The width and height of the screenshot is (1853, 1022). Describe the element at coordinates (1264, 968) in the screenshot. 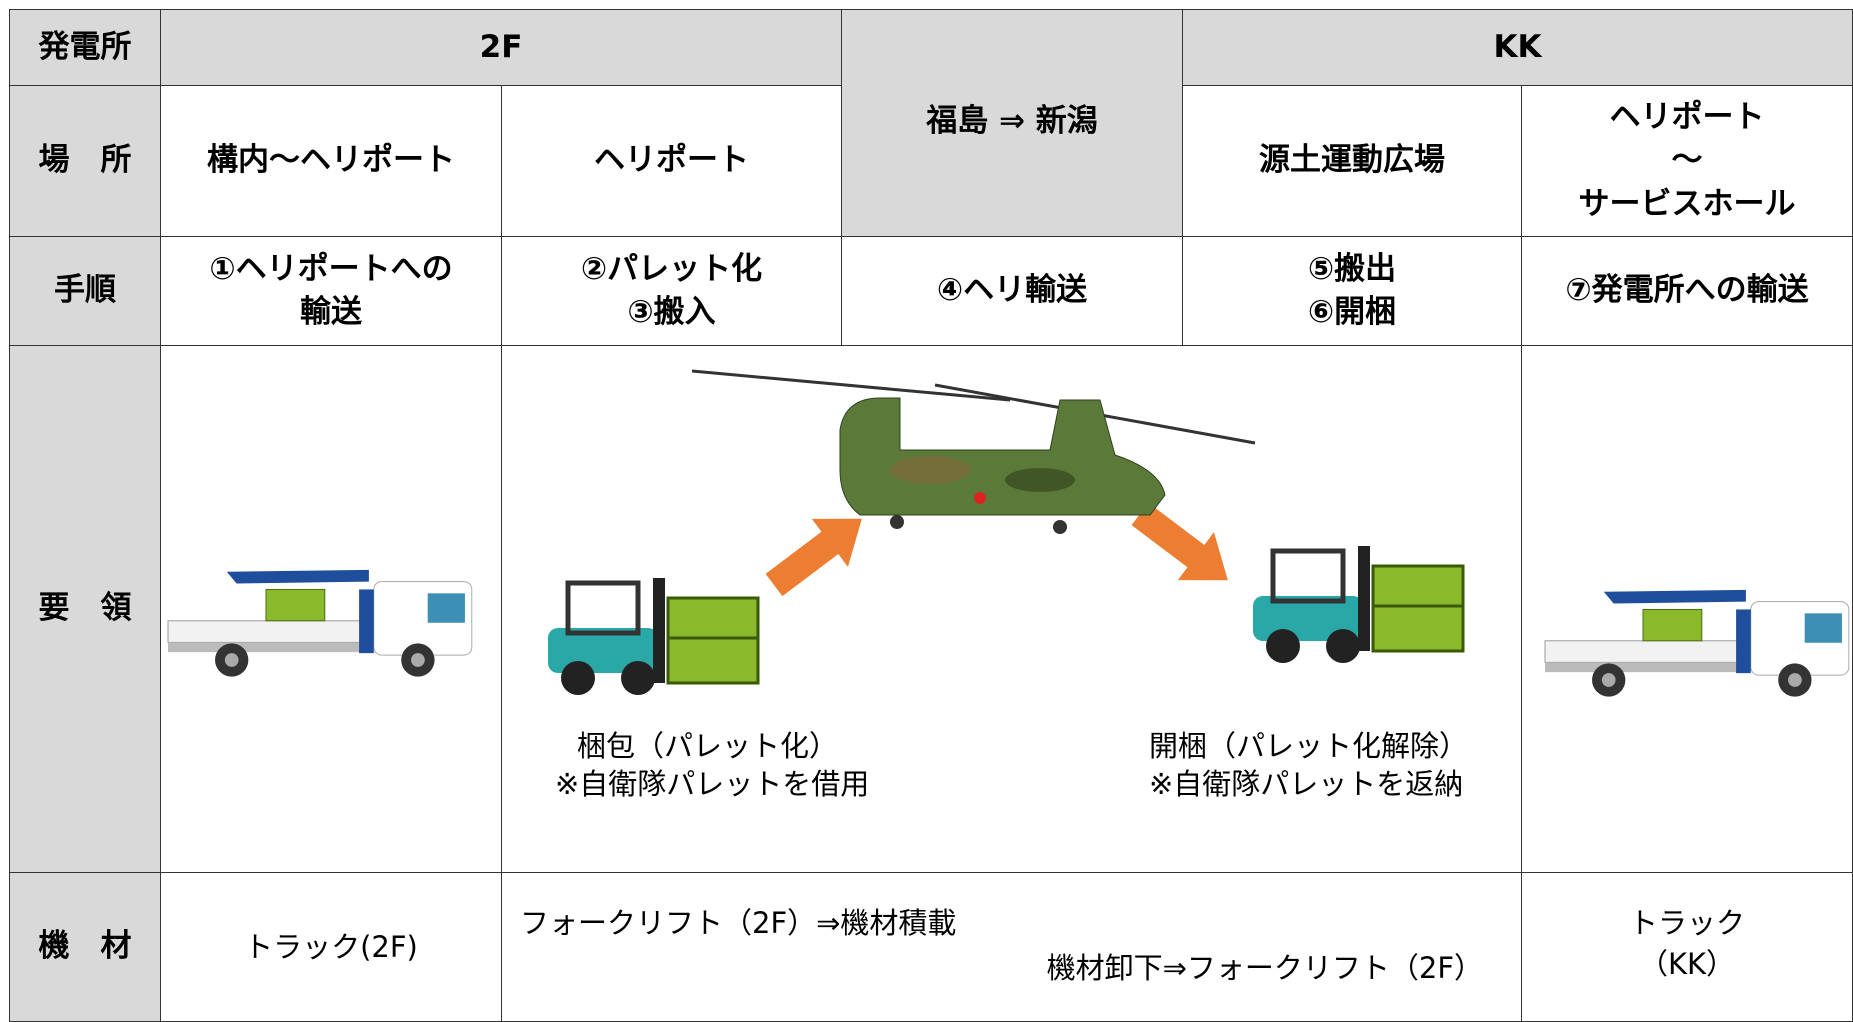

I see `equipment-text: 機材卸下⇒フォークリフト（2F）` at that location.